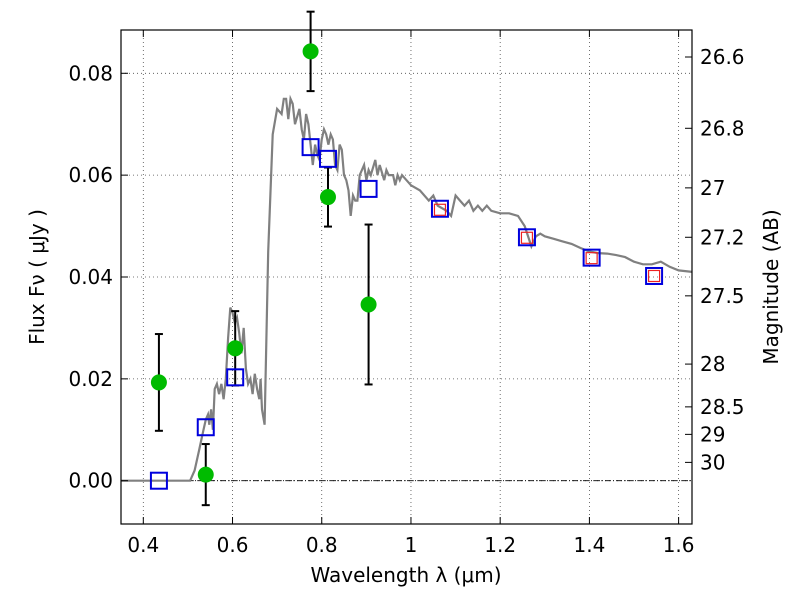  I want to click on y-tick-label: 0.00, so click(90, 481).